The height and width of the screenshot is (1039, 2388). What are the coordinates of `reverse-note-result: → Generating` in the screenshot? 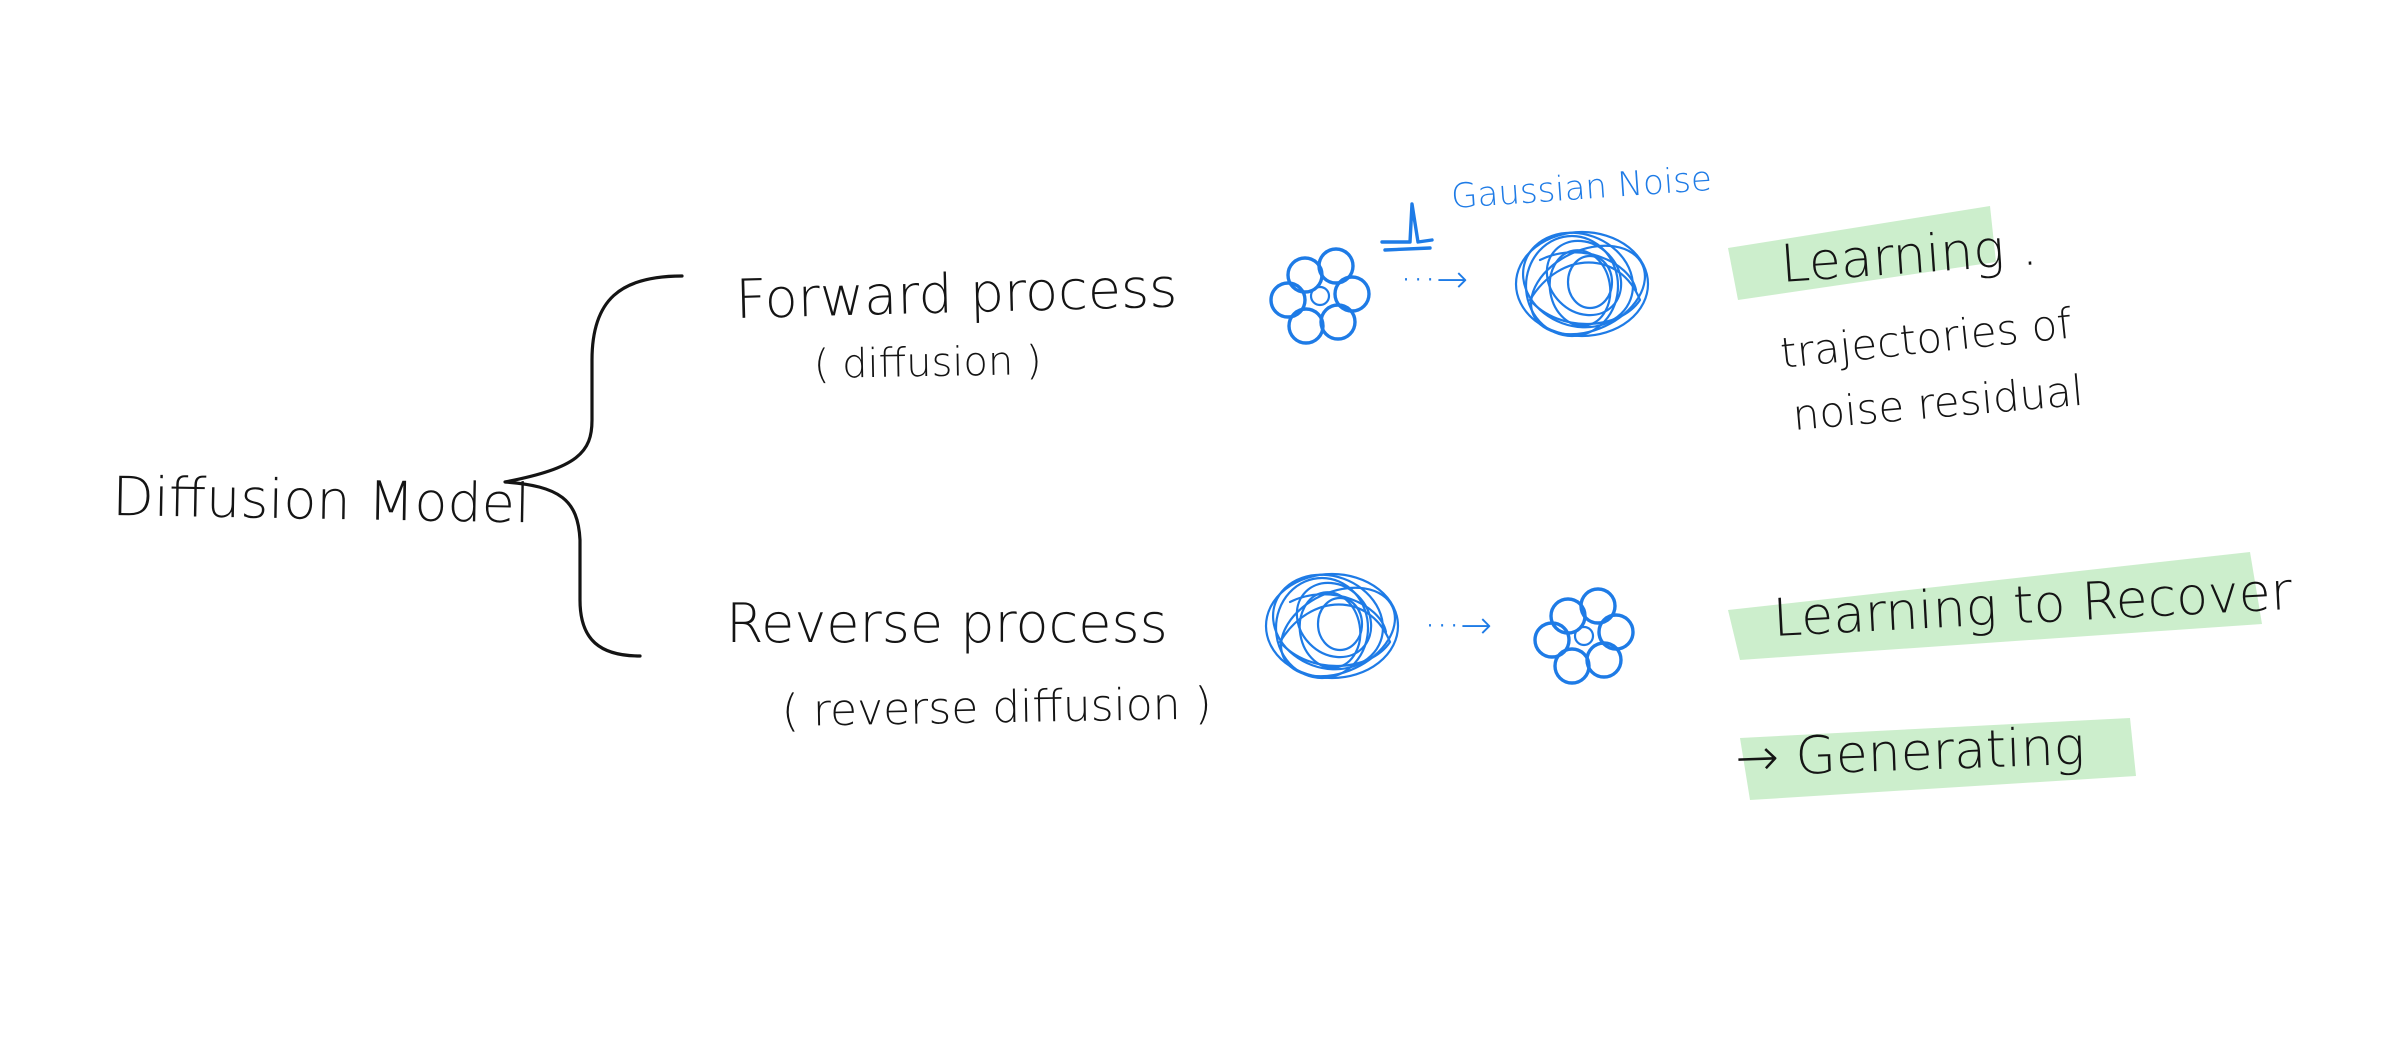 It's located at (1909, 753).